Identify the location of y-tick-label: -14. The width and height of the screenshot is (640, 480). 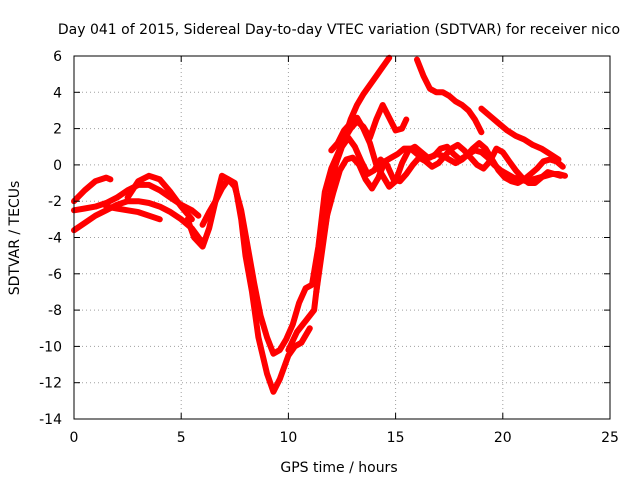
(50, 420).